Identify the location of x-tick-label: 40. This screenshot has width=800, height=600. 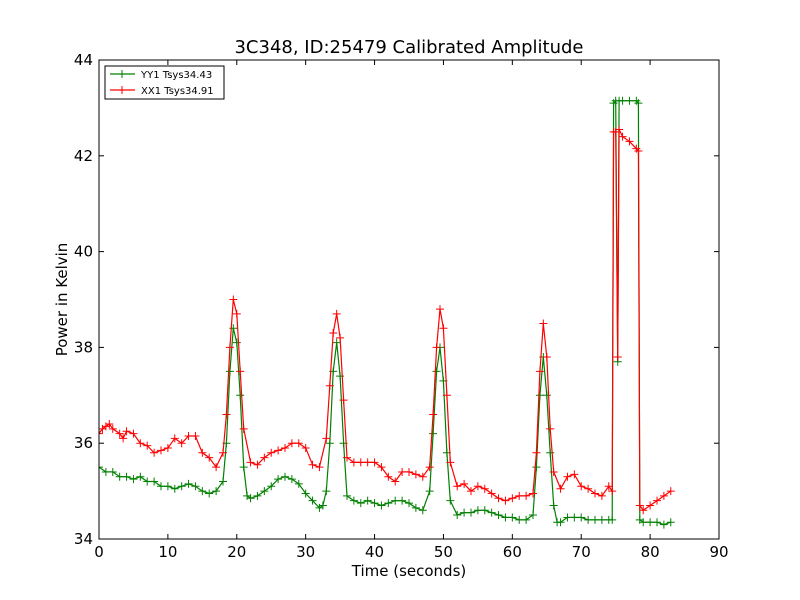
(374, 552).